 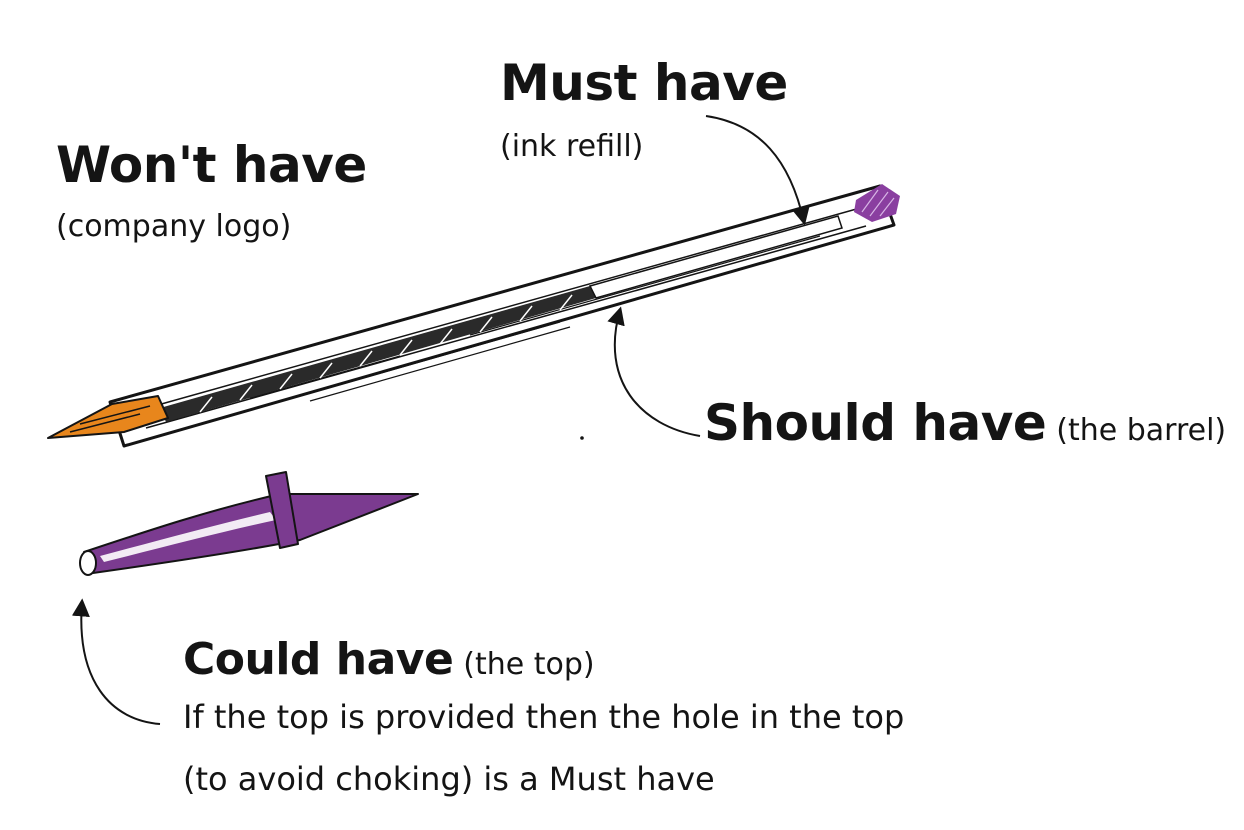 What do you see at coordinates (211, 165) in the screenshot?
I see `wont-have-heading: Won't have` at bounding box center [211, 165].